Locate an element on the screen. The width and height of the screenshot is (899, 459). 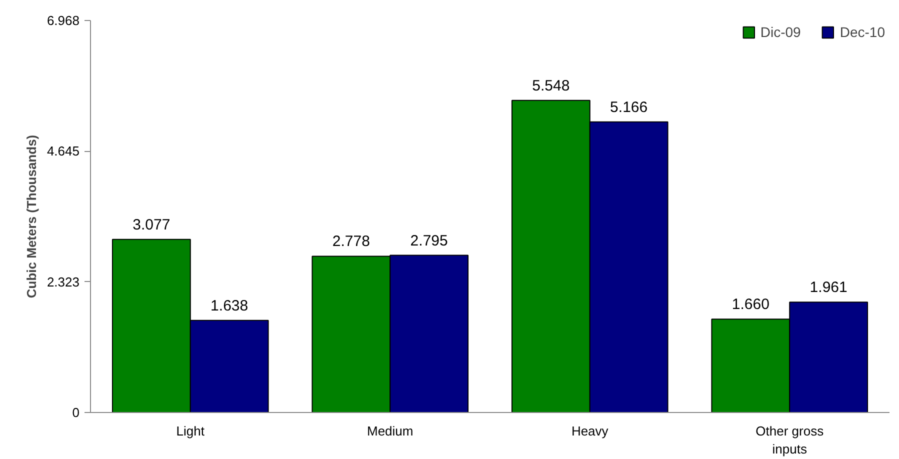
data-label: 5.548 is located at coordinates (551, 85).